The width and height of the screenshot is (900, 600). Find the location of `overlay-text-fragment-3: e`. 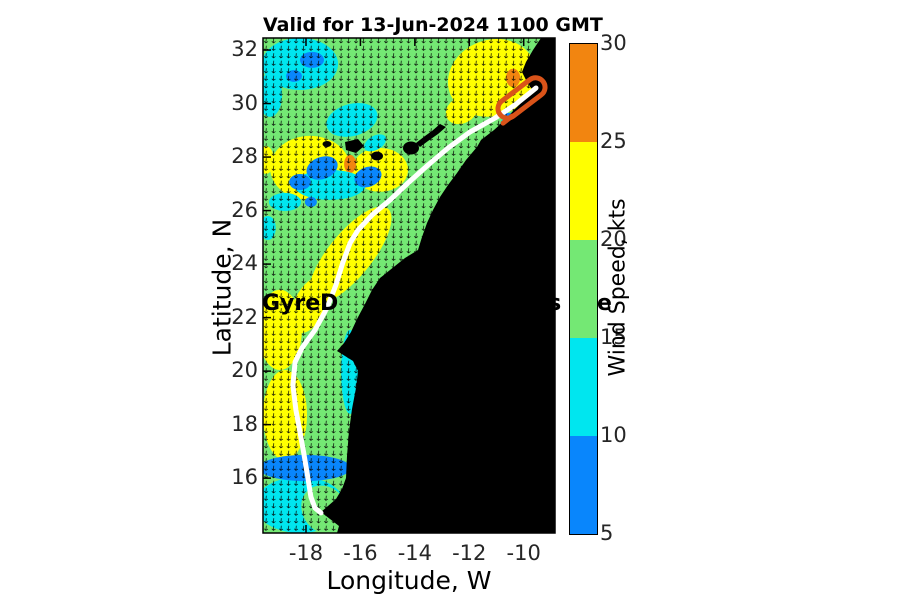

overlay-text-fragment-3: e is located at coordinates (604, 303).